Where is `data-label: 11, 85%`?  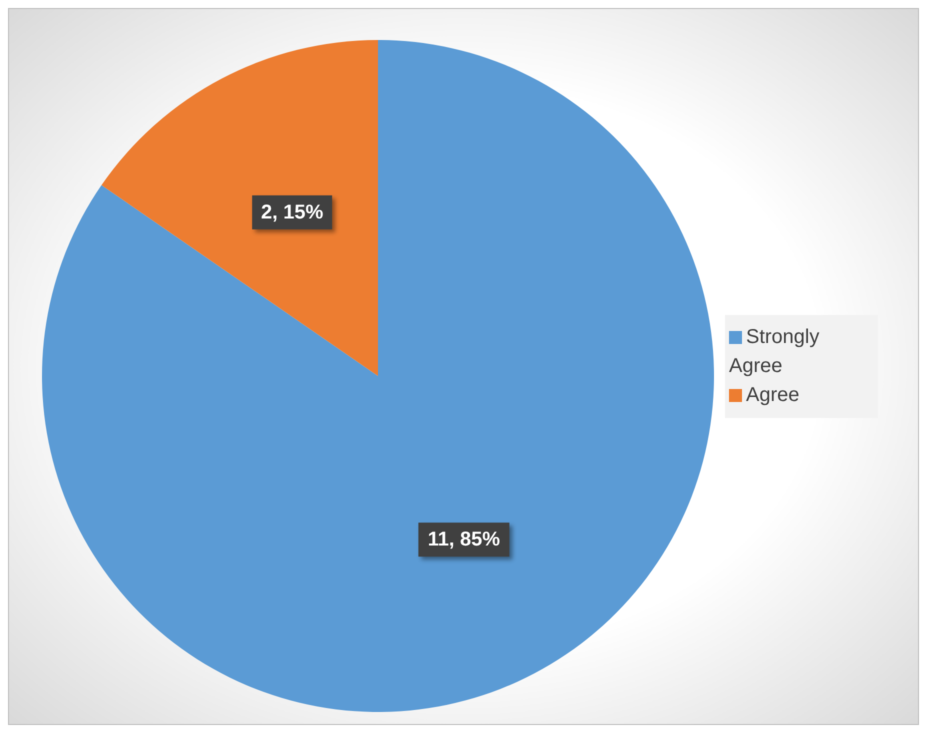
data-label: 11, 85% is located at coordinates (464, 539).